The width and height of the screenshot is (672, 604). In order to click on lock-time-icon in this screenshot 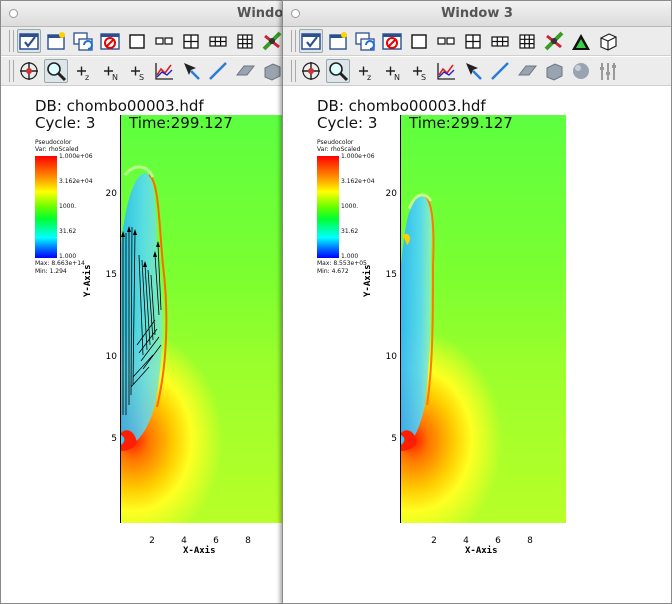, I will do `click(581, 42)`.